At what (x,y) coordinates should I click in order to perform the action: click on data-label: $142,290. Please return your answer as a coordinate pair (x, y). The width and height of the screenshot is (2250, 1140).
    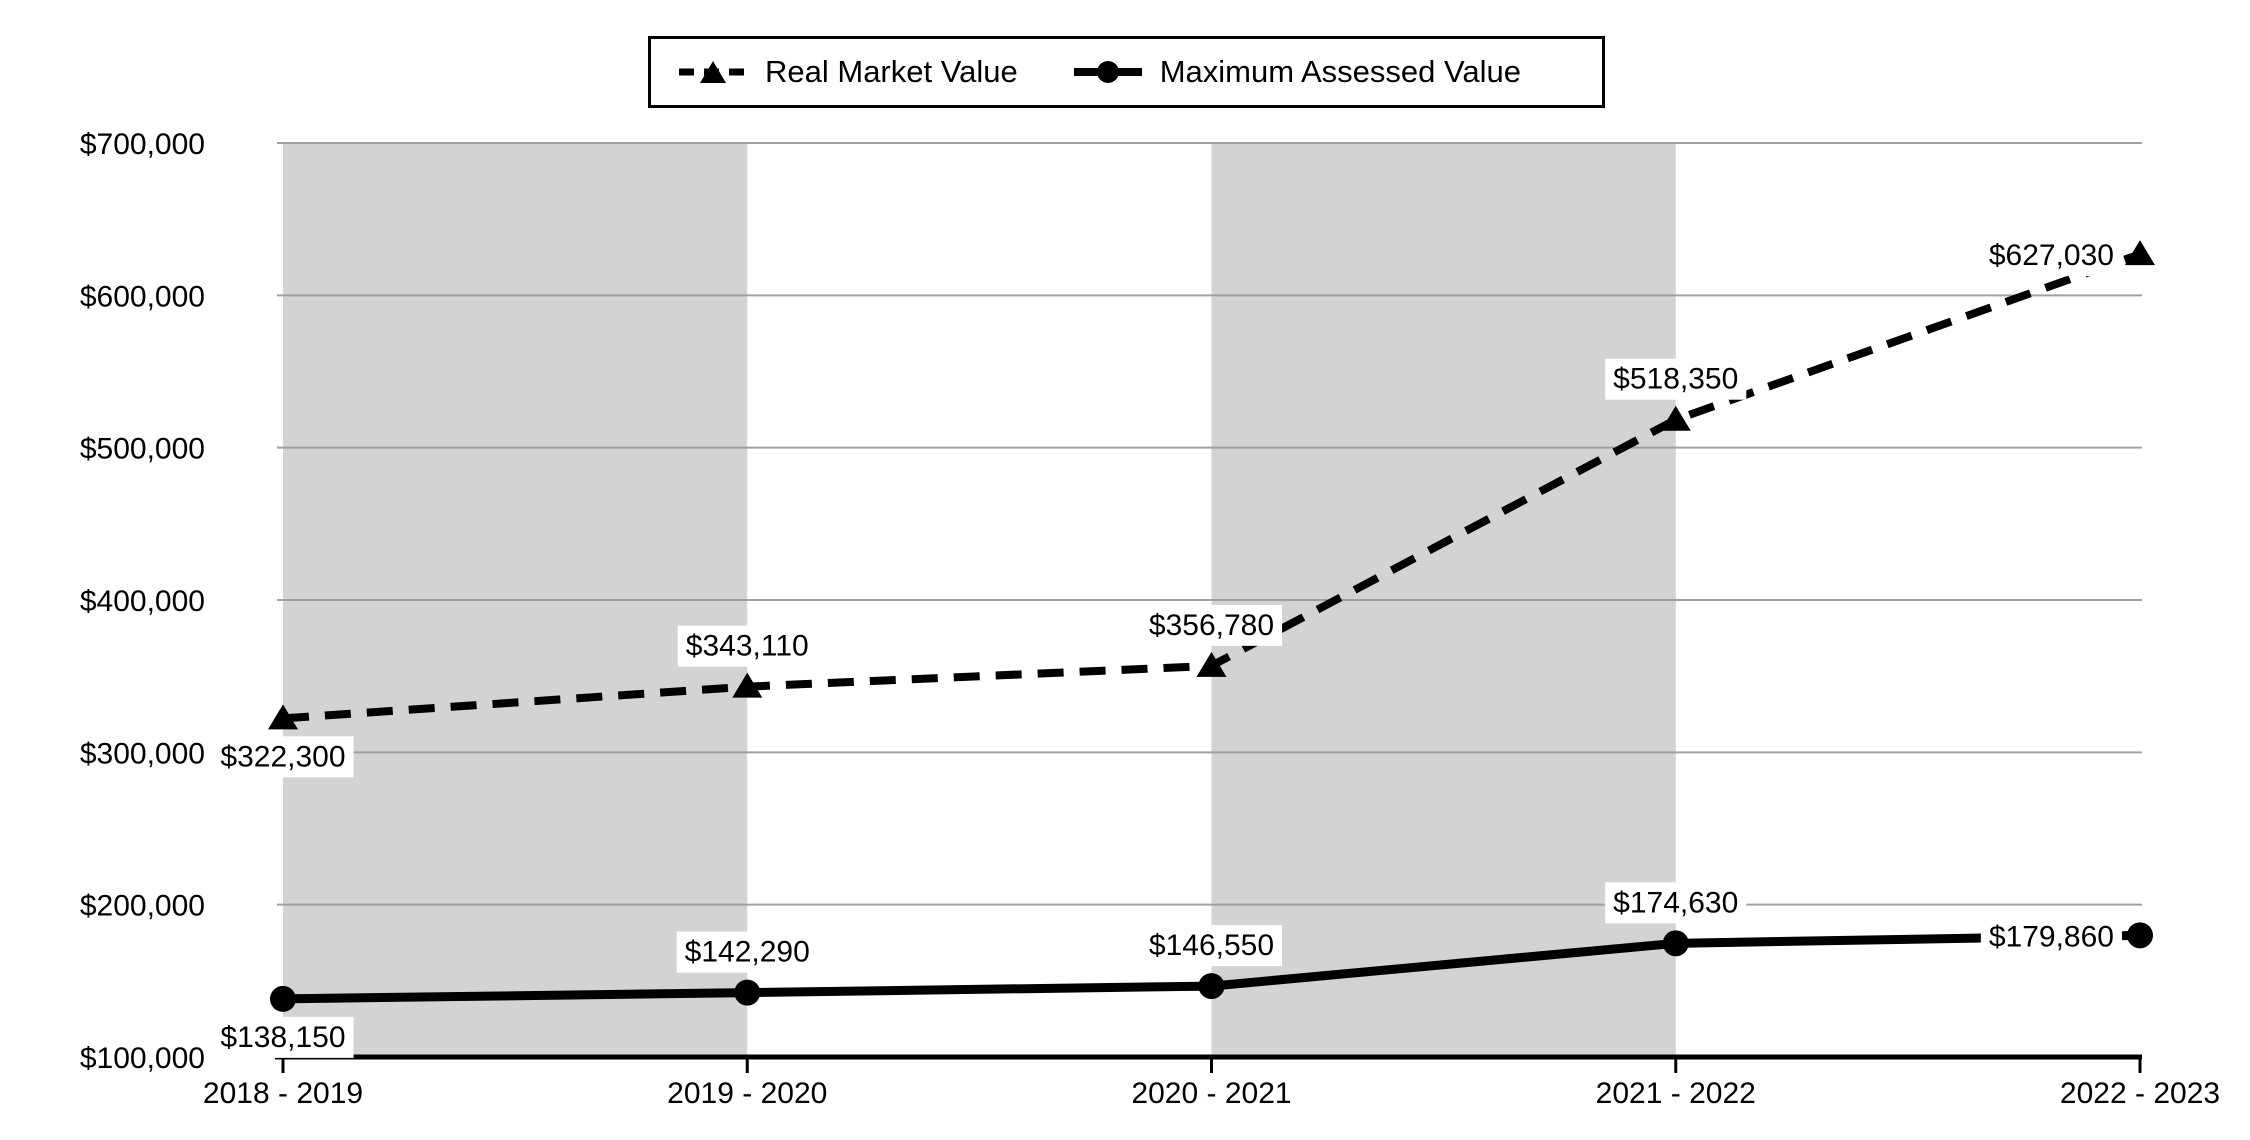
    Looking at the image, I should click on (747, 952).